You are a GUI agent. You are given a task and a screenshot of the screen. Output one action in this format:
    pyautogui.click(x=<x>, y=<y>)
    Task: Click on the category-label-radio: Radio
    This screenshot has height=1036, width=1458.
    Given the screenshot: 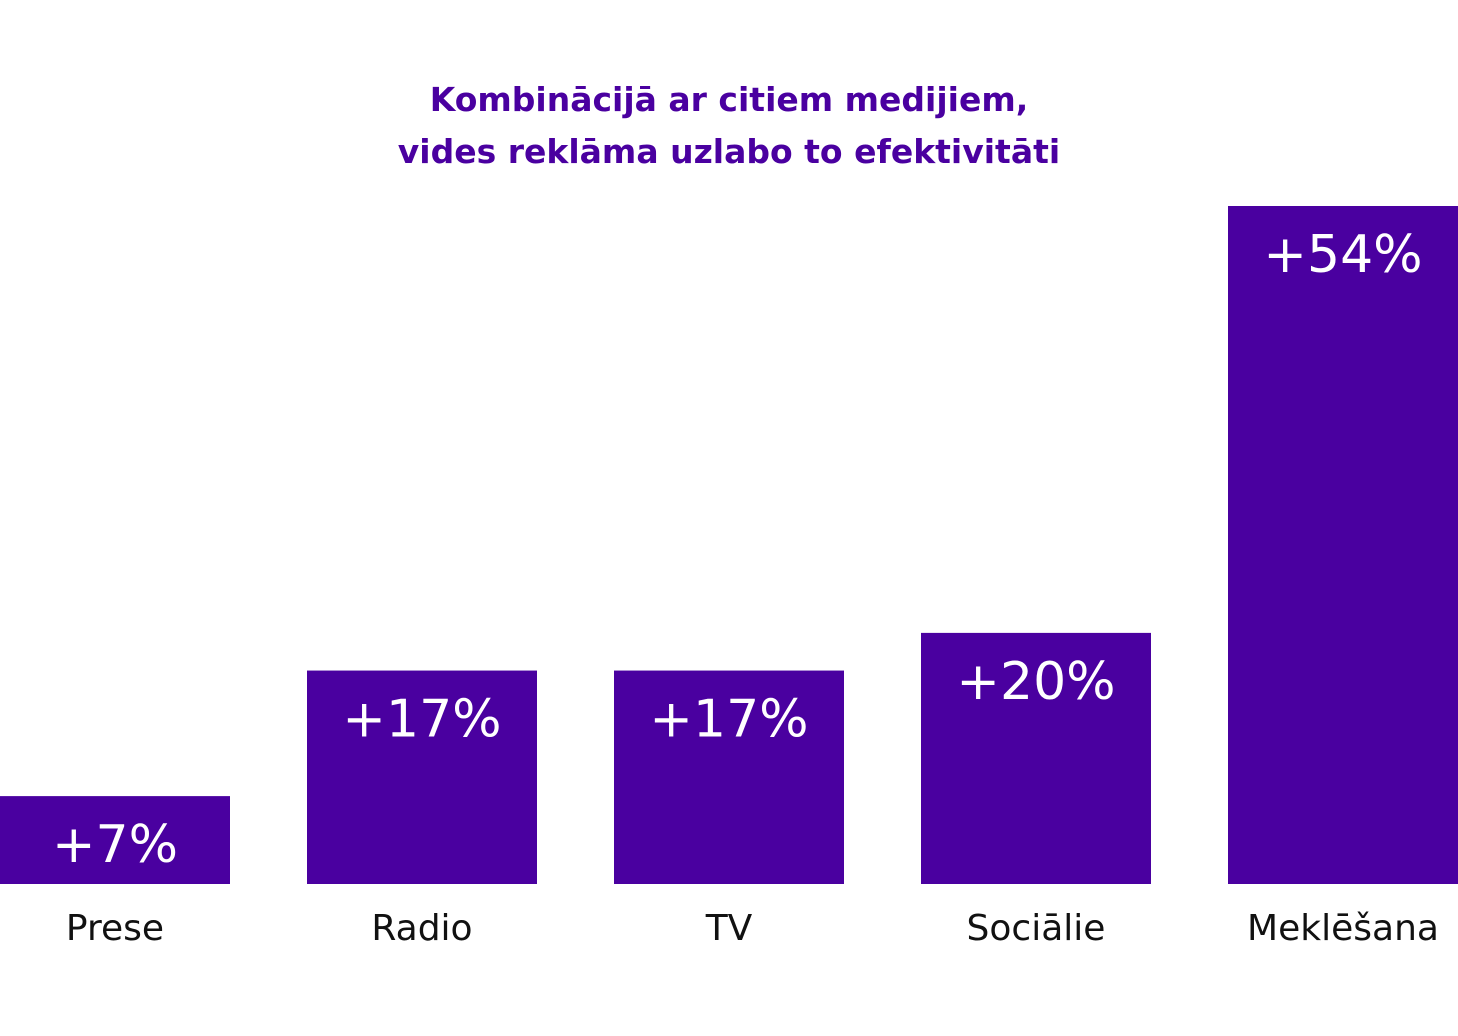 What is the action you would take?
    pyautogui.click(x=421, y=928)
    